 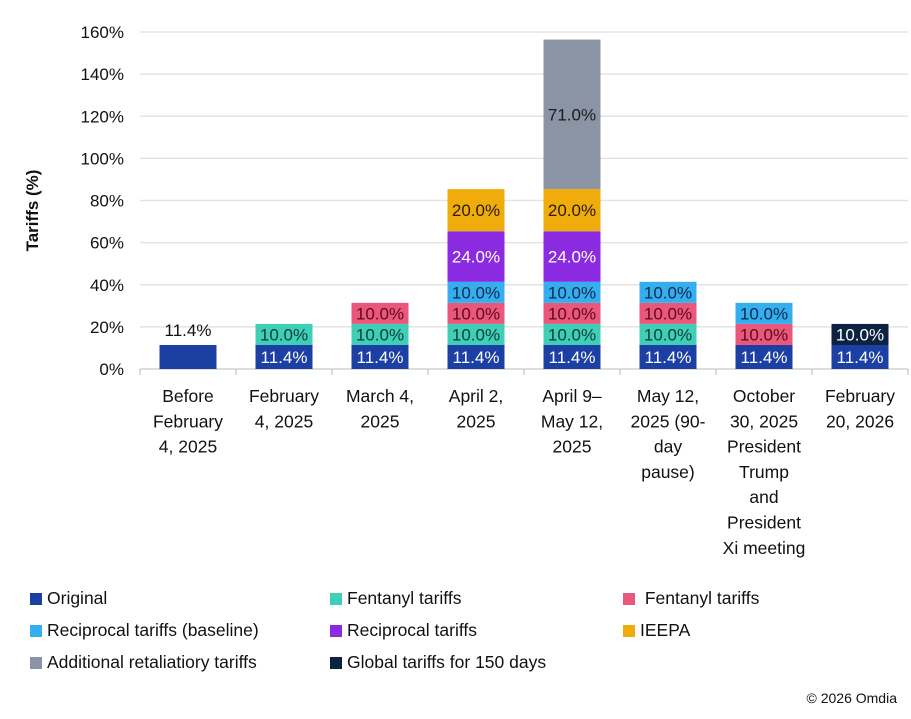 What do you see at coordinates (668, 447) in the screenshot?
I see `x-tick-label: day` at bounding box center [668, 447].